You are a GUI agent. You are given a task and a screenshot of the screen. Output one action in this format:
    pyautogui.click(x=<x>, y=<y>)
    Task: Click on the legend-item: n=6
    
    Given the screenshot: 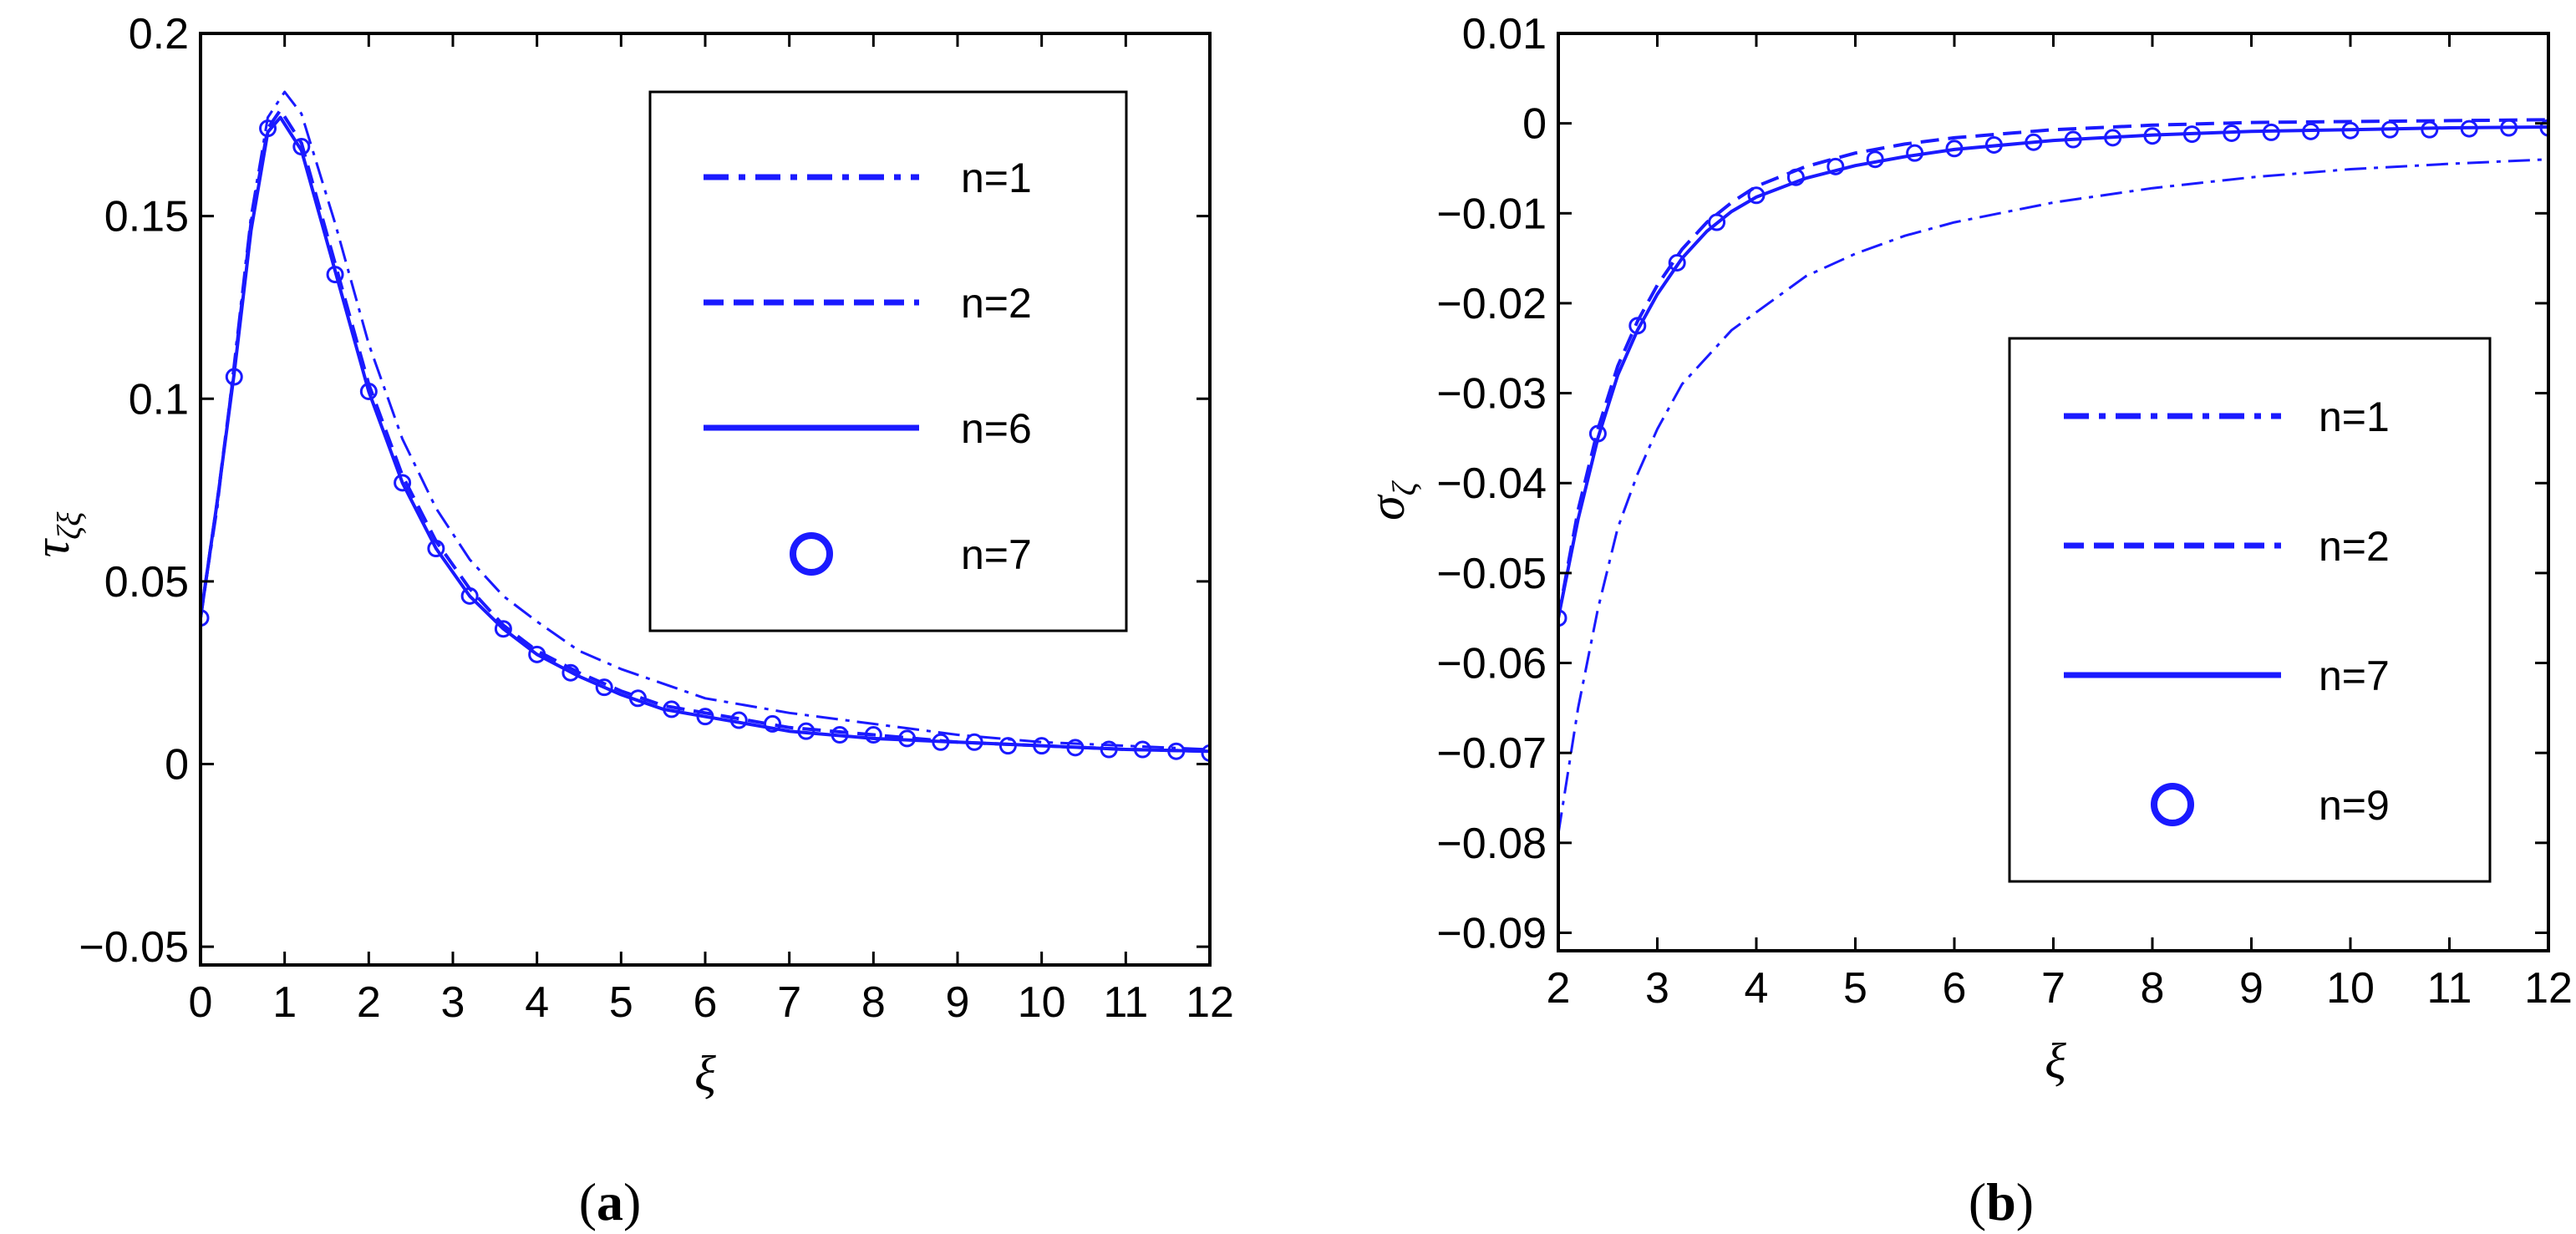 What is the action you would take?
    pyautogui.click(x=868, y=428)
    